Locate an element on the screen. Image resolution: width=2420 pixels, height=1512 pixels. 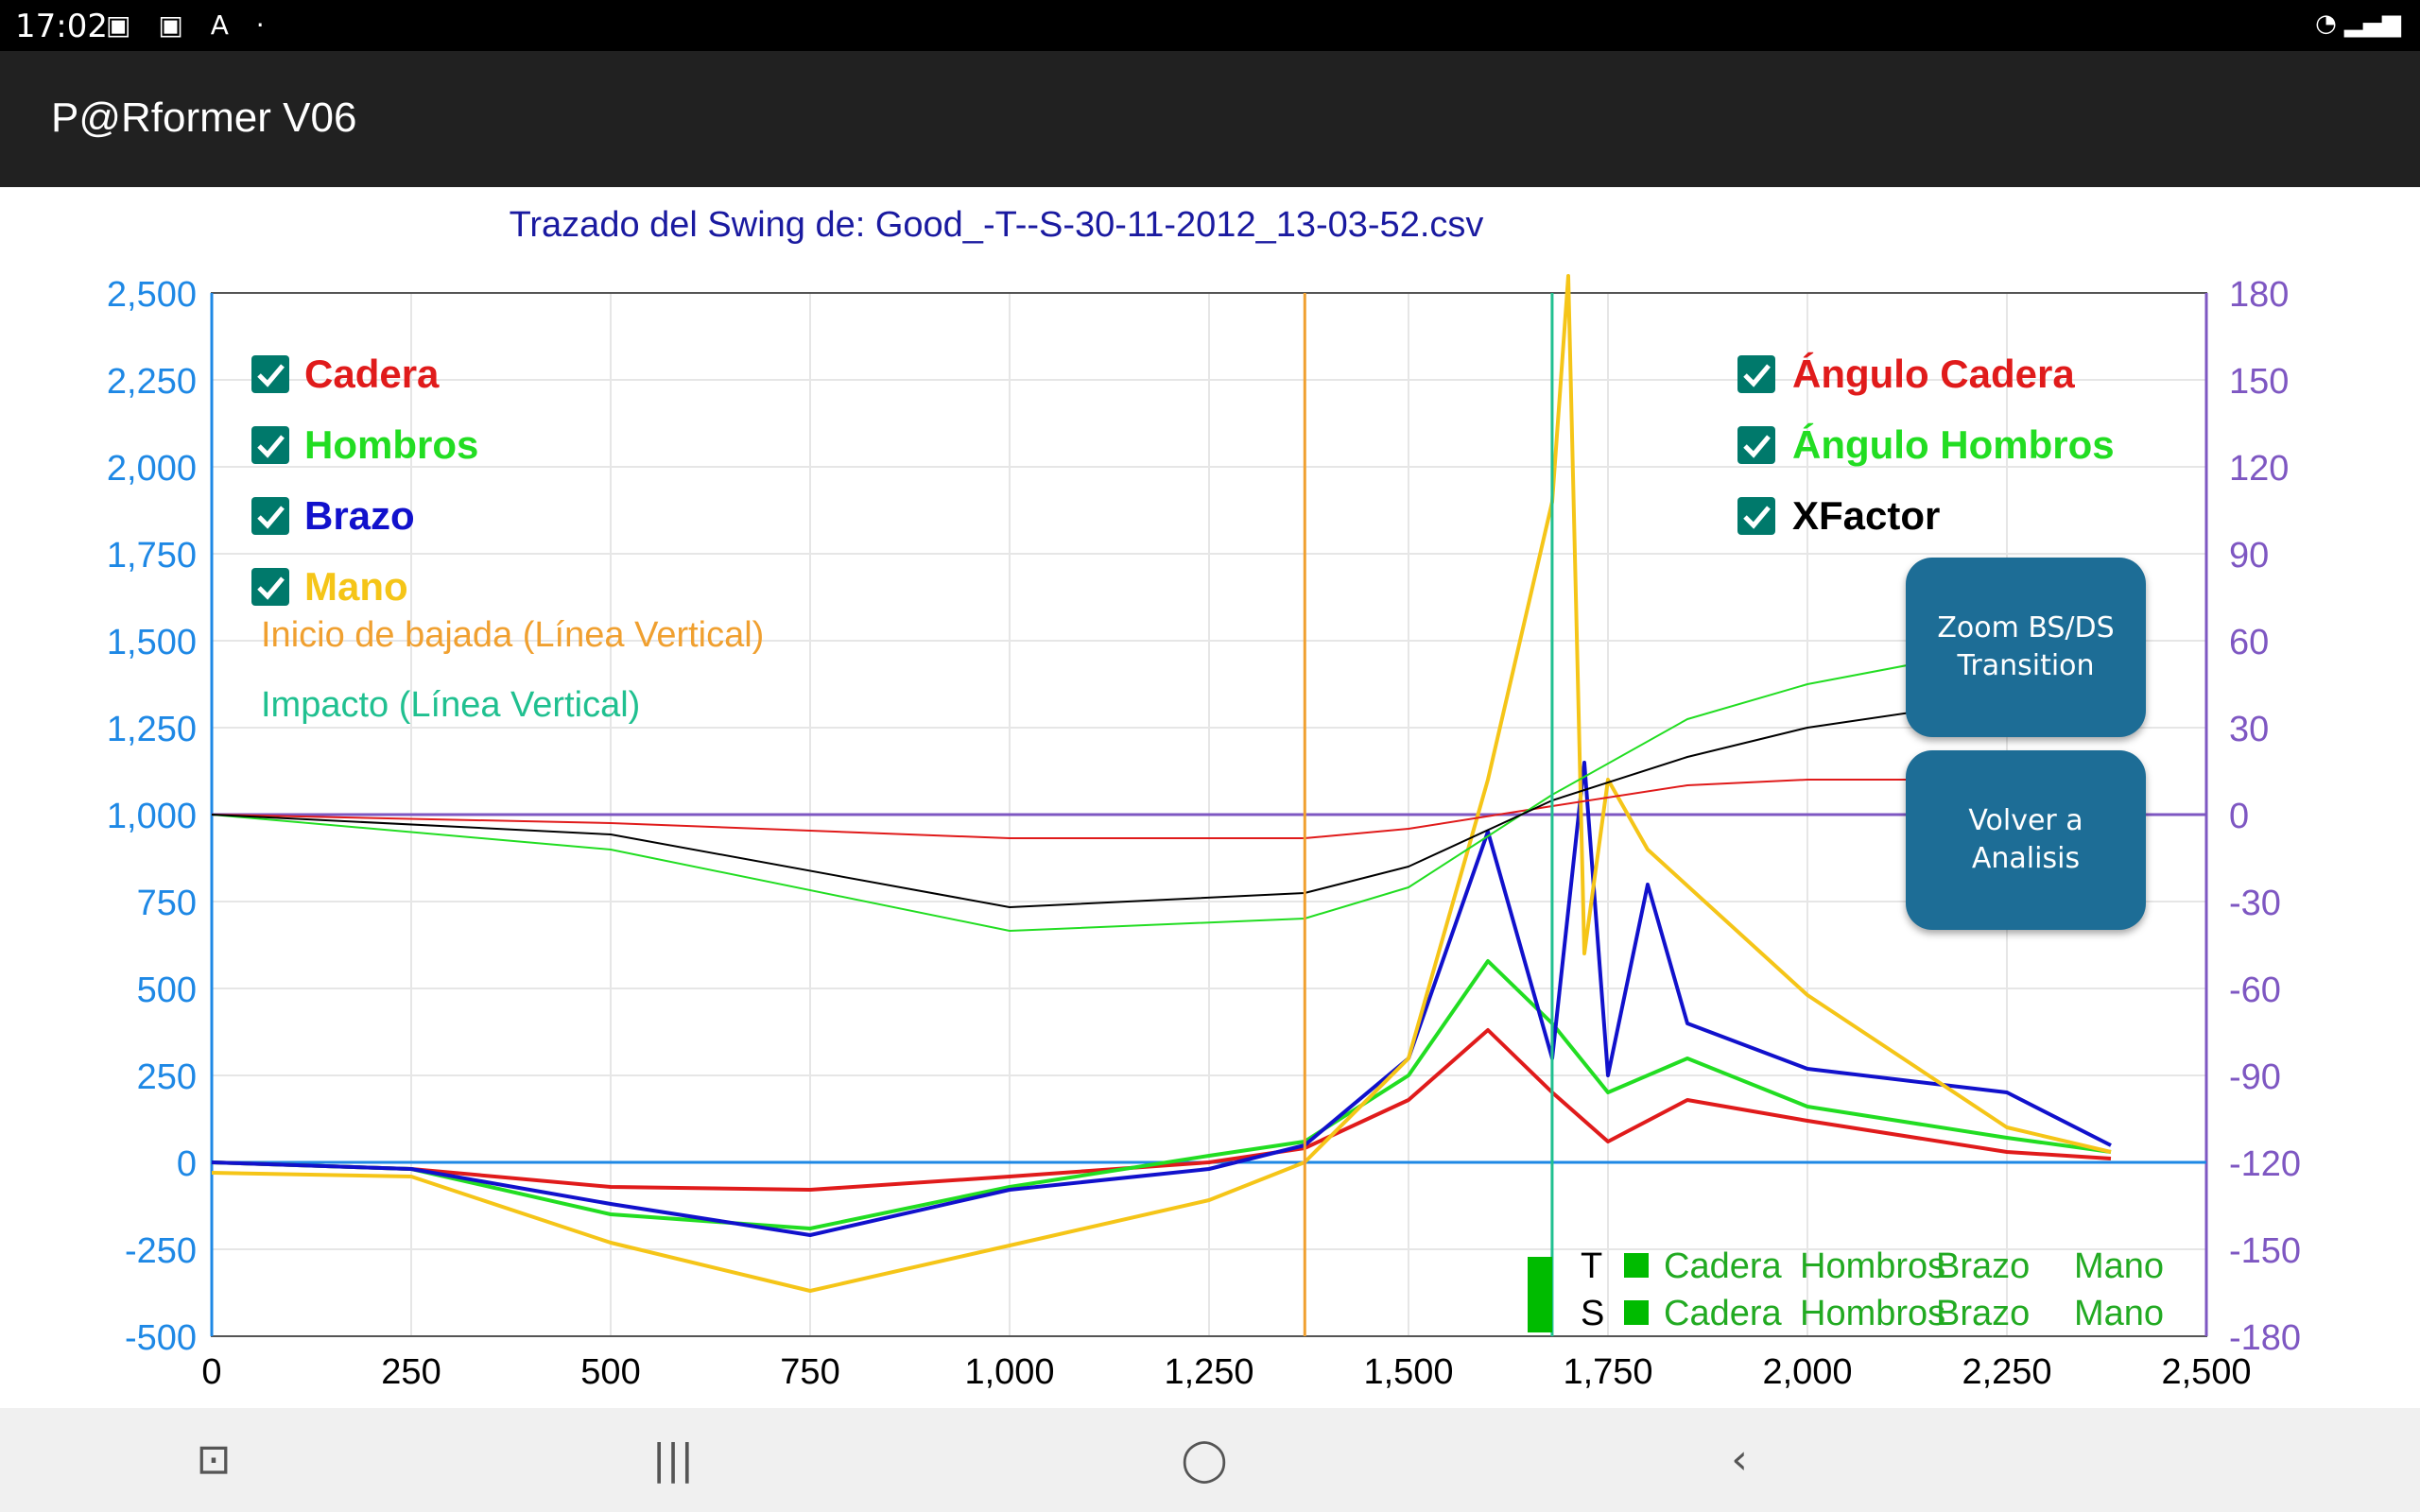
app-bar: P@Rformer V06 is located at coordinates (1210, 119).